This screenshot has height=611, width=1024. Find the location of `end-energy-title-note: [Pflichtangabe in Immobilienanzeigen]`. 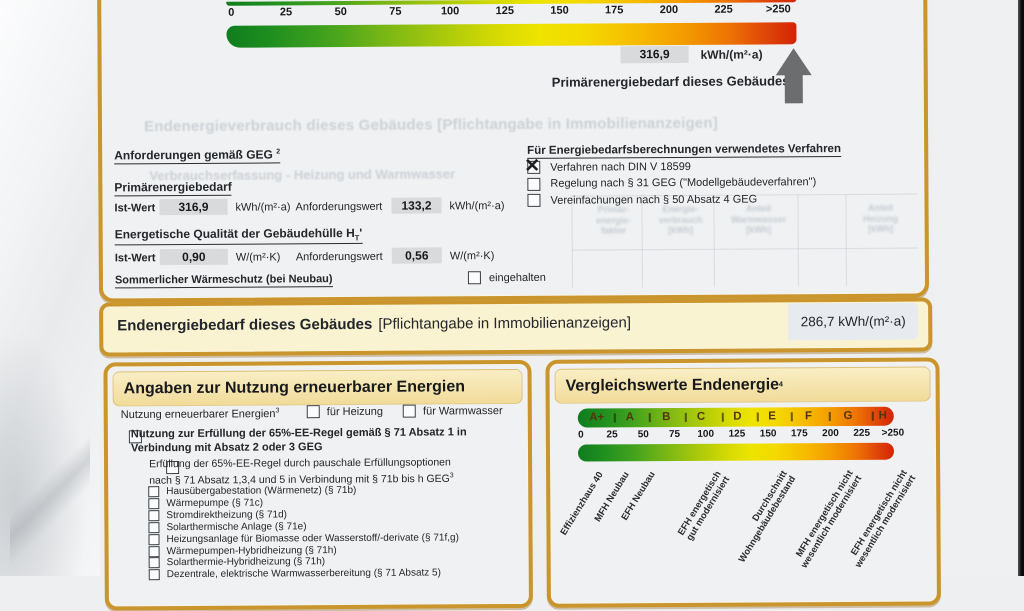

end-energy-title-note: [Pflichtangabe in Immobilienanzeigen] is located at coordinates (505, 323).